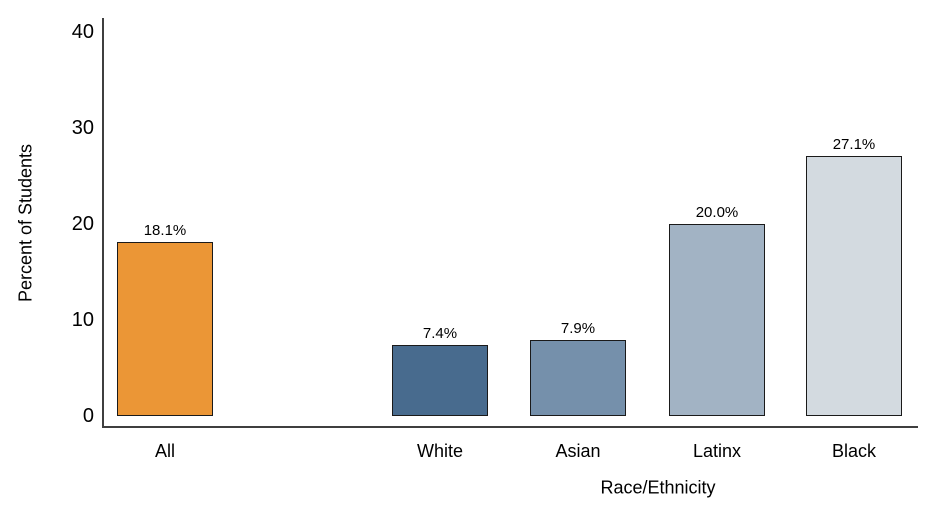 This screenshot has width=938, height=527. I want to click on x-axis-line, so click(510, 427).